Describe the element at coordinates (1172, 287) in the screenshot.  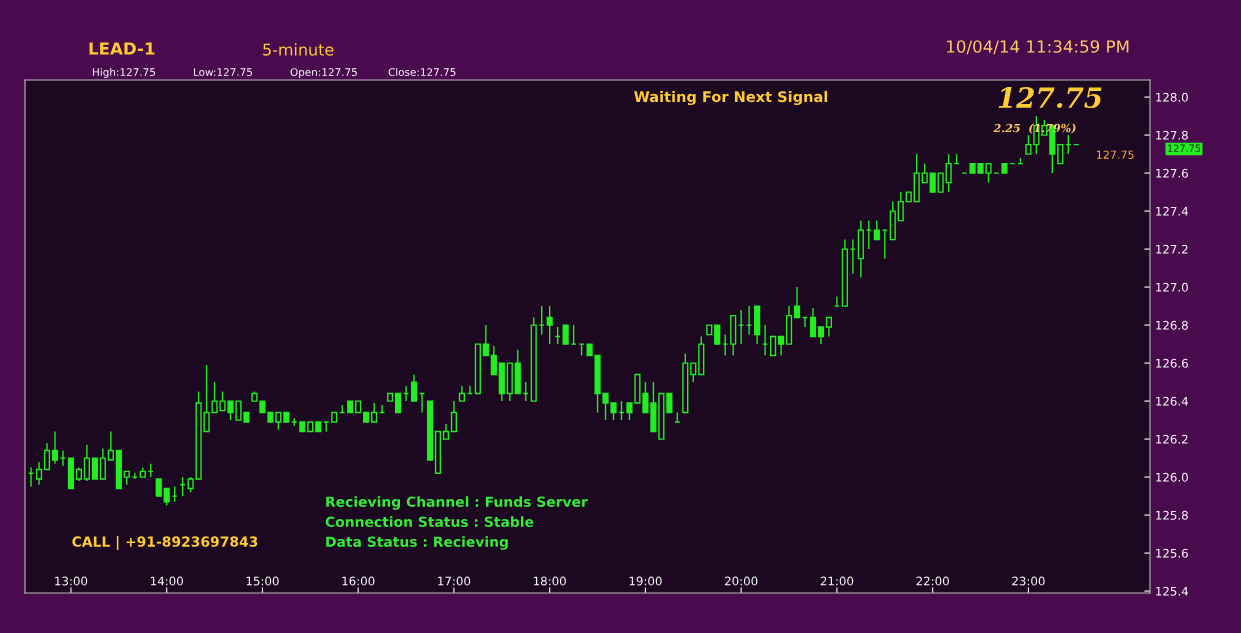
I see `y-tick-label: 127.0` at that location.